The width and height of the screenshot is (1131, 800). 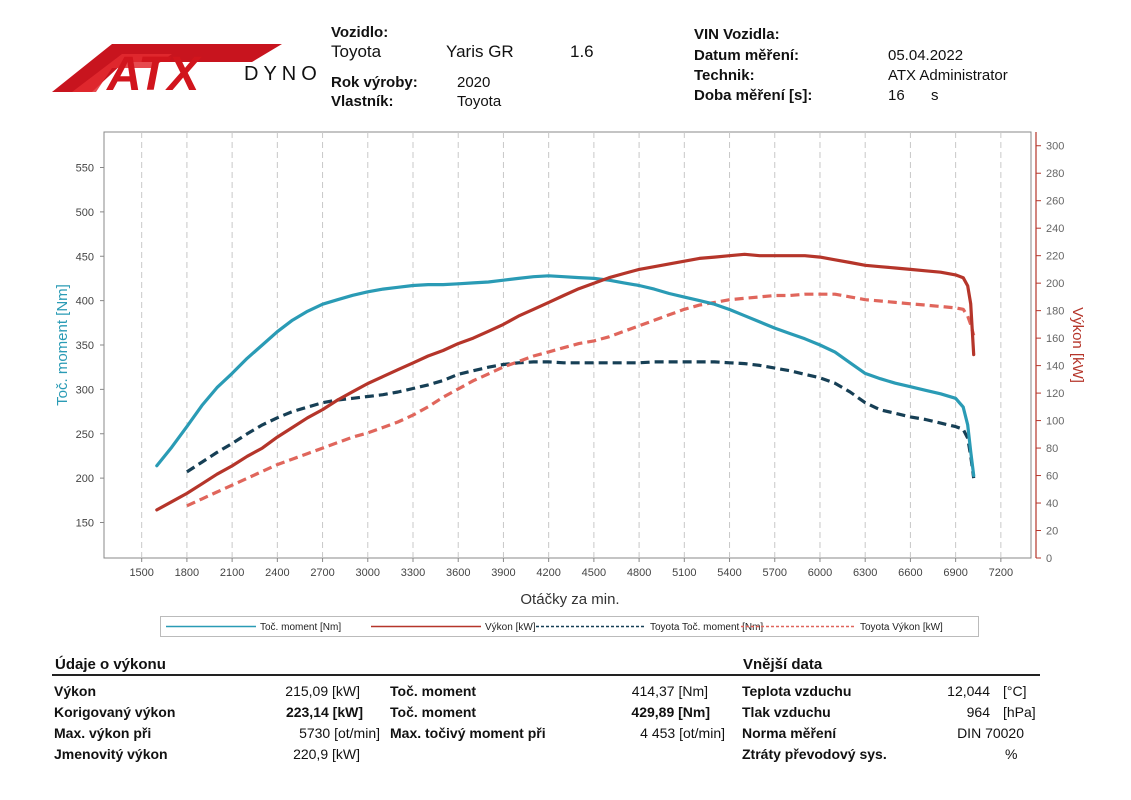 I want to click on y-left-tick-label: 500, so click(x=85, y=213).